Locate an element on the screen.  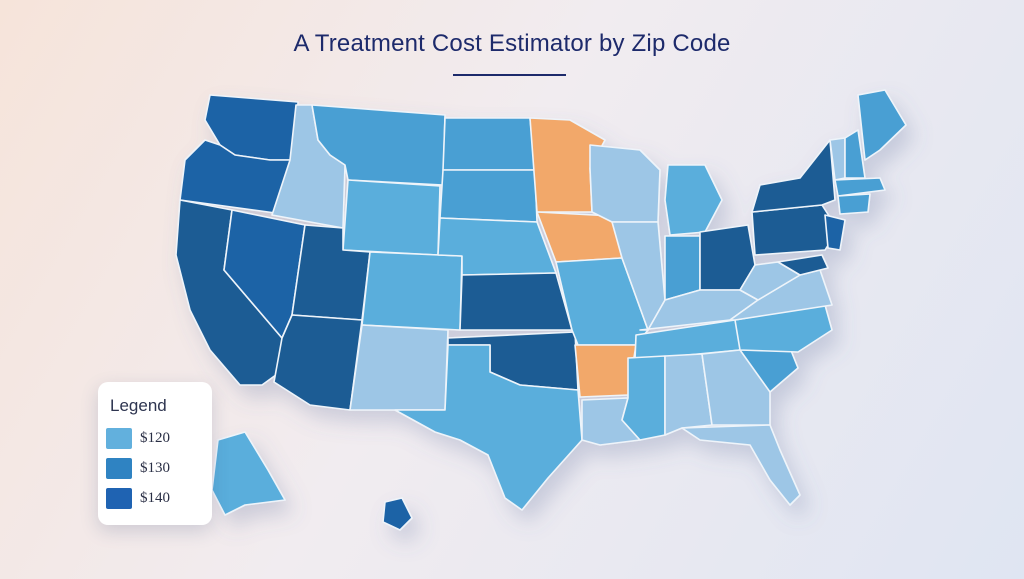
state-FL is located at coordinates (741, 465).